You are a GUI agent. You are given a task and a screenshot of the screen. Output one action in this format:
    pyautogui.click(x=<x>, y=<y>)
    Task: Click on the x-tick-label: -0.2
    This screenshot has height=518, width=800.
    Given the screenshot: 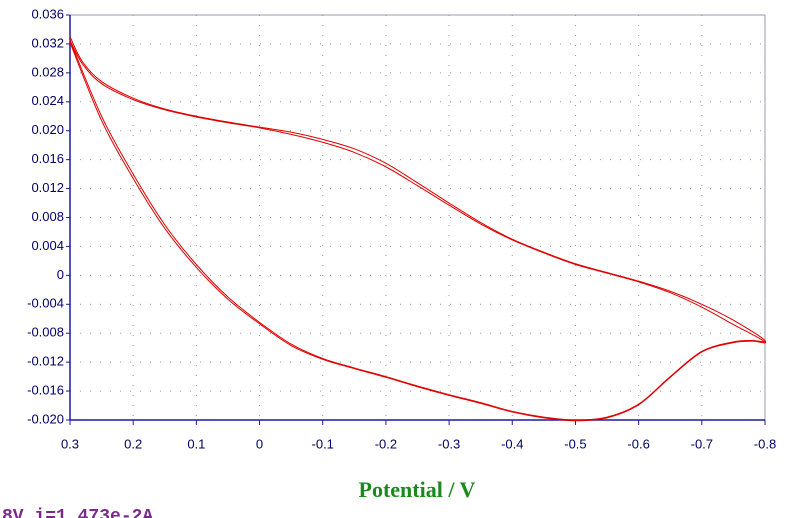 What is the action you would take?
    pyautogui.click(x=386, y=443)
    